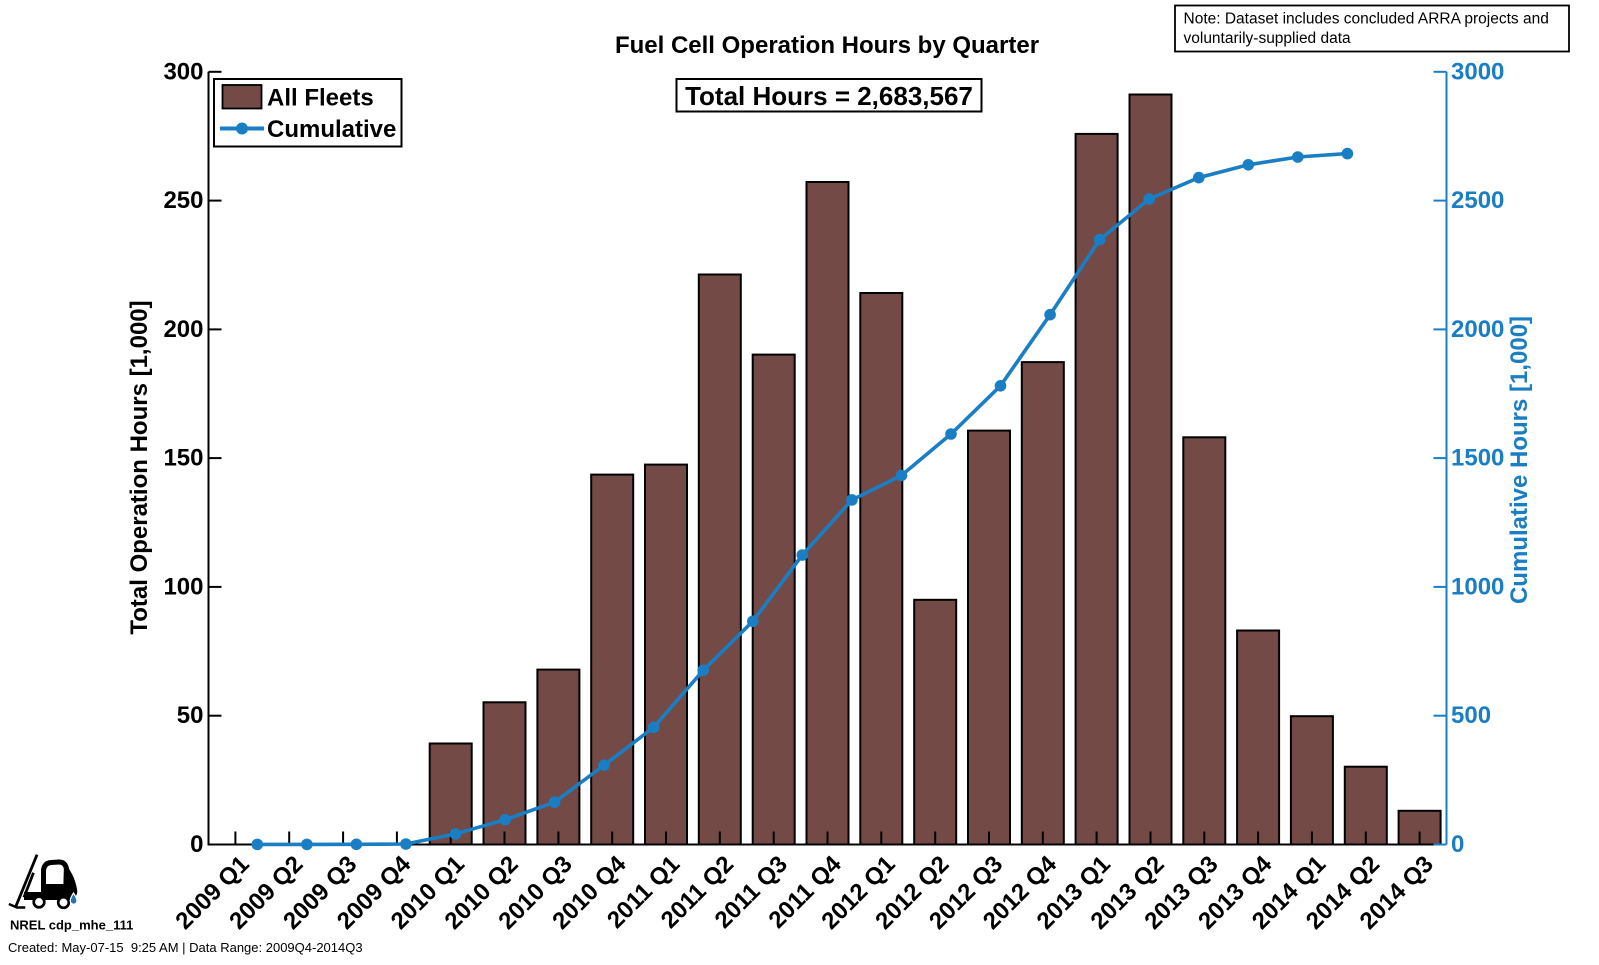 Image resolution: width=1599 pixels, height=965 pixels. I want to click on svg-text: Cumulative, so click(331, 129).